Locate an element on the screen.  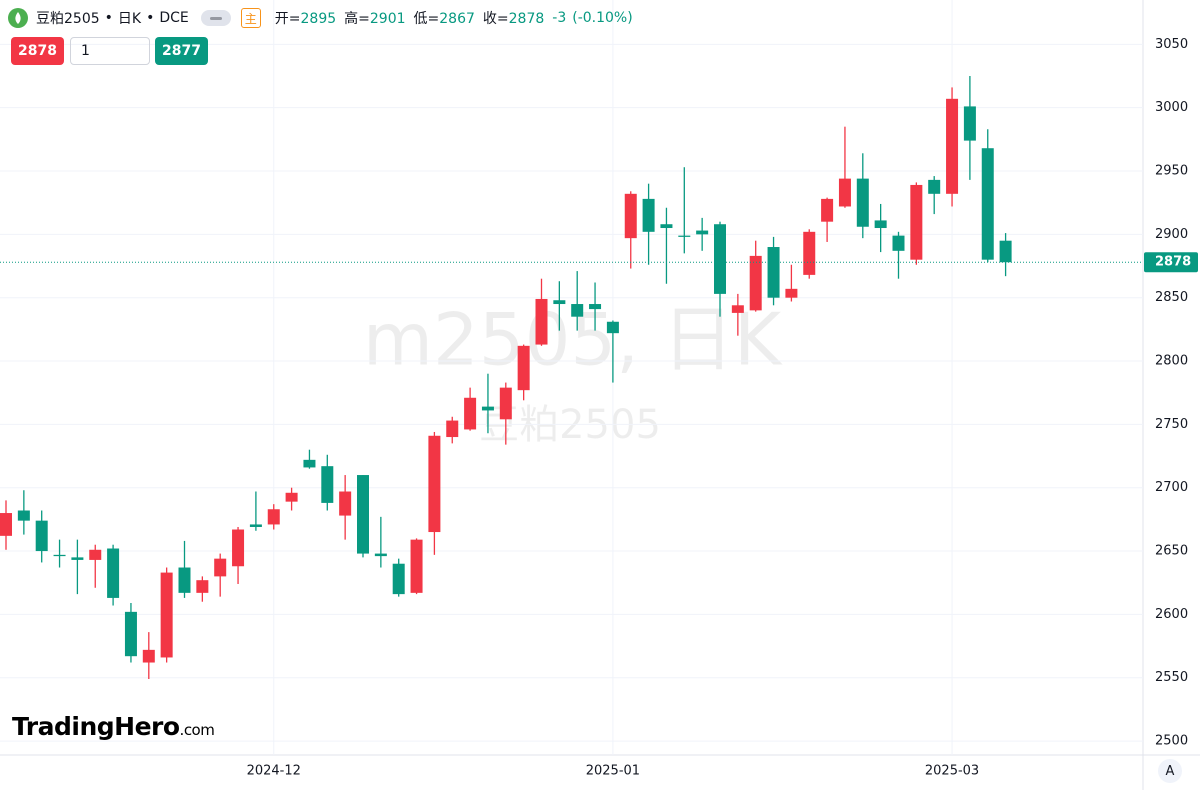
ohlc-item: 高=2901 is located at coordinates (374, 18).